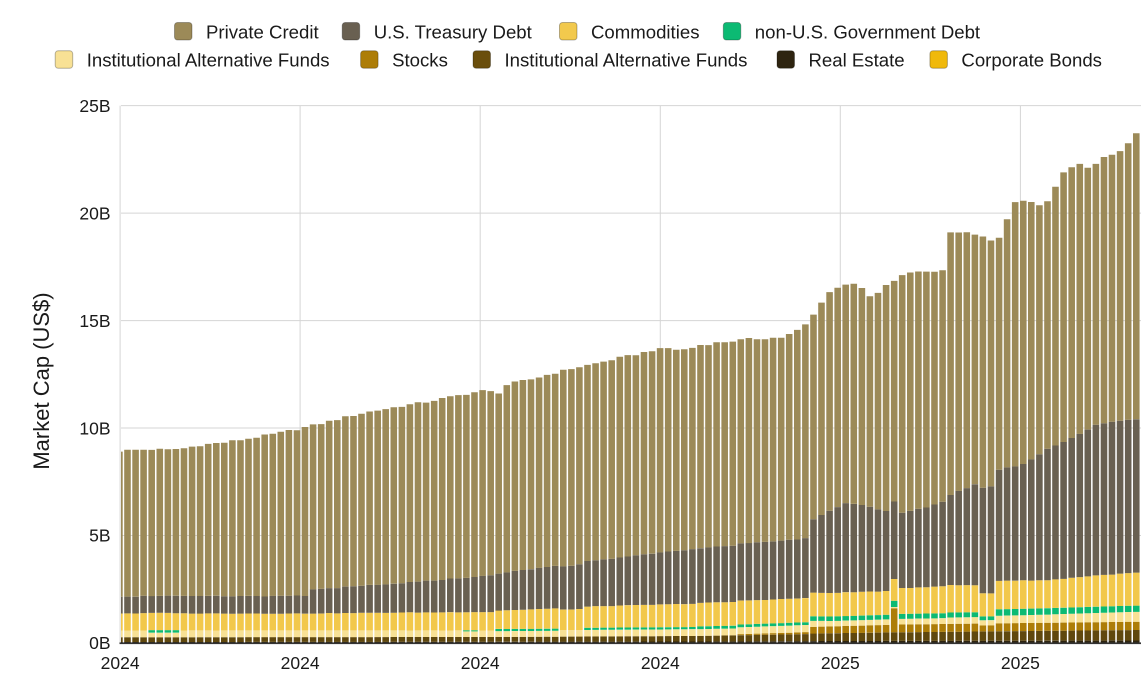  What do you see at coordinates (645, 31) in the screenshot?
I see `svg-text: Commodities` at bounding box center [645, 31].